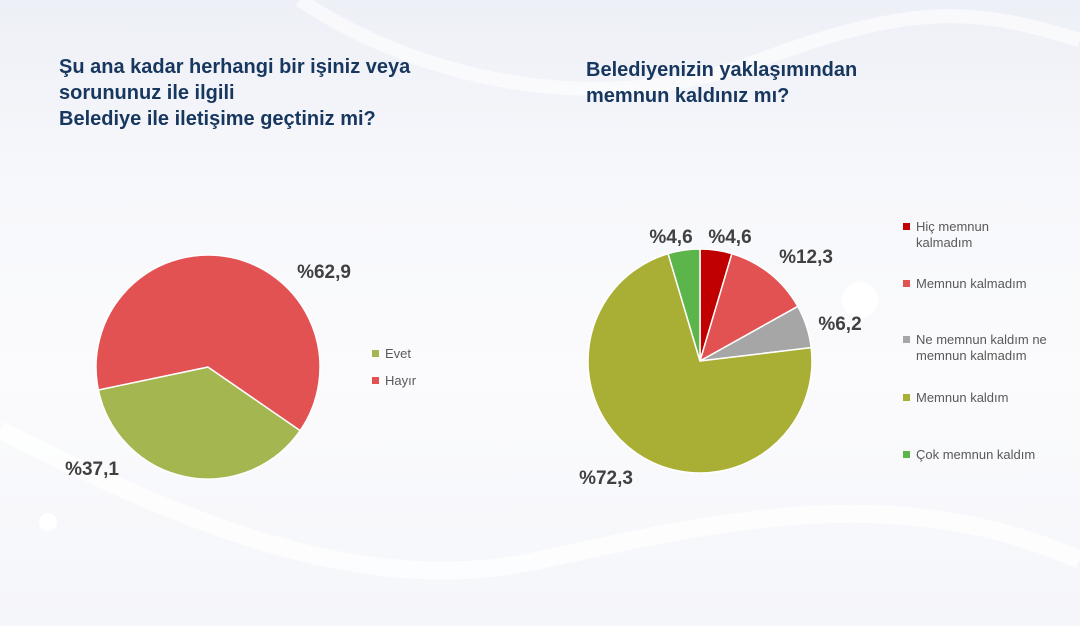  Describe the element at coordinates (729, 237) in the screenshot. I see `data-label-hic-memnun-kalmadim: %4,6` at that location.